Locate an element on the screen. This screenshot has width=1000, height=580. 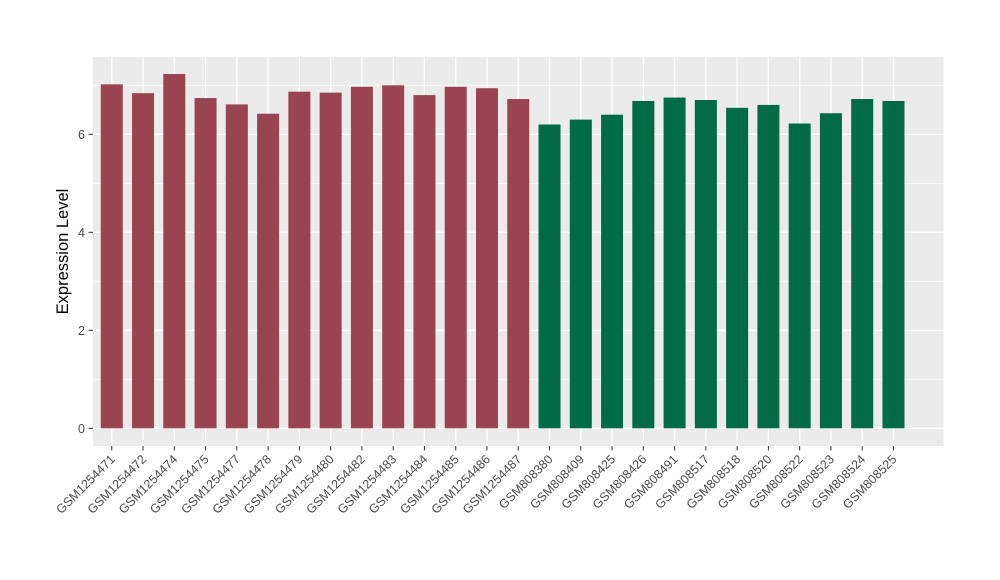
bar-GSM808517 is located at coordinates (705, 264).